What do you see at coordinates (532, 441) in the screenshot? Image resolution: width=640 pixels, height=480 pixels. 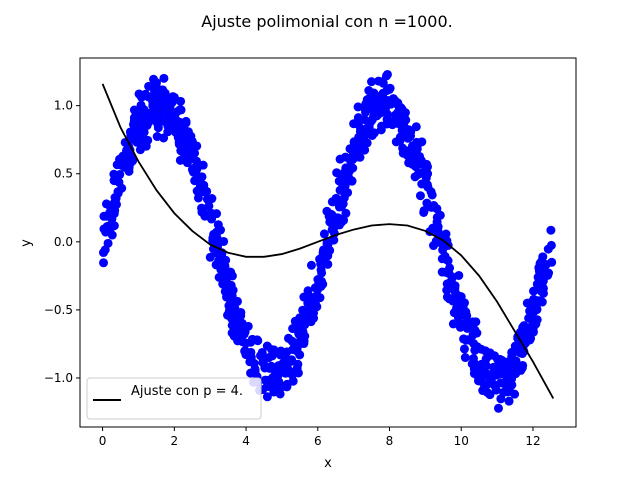 I see `x-tick-label: 12` at bounding box center [532, 441].